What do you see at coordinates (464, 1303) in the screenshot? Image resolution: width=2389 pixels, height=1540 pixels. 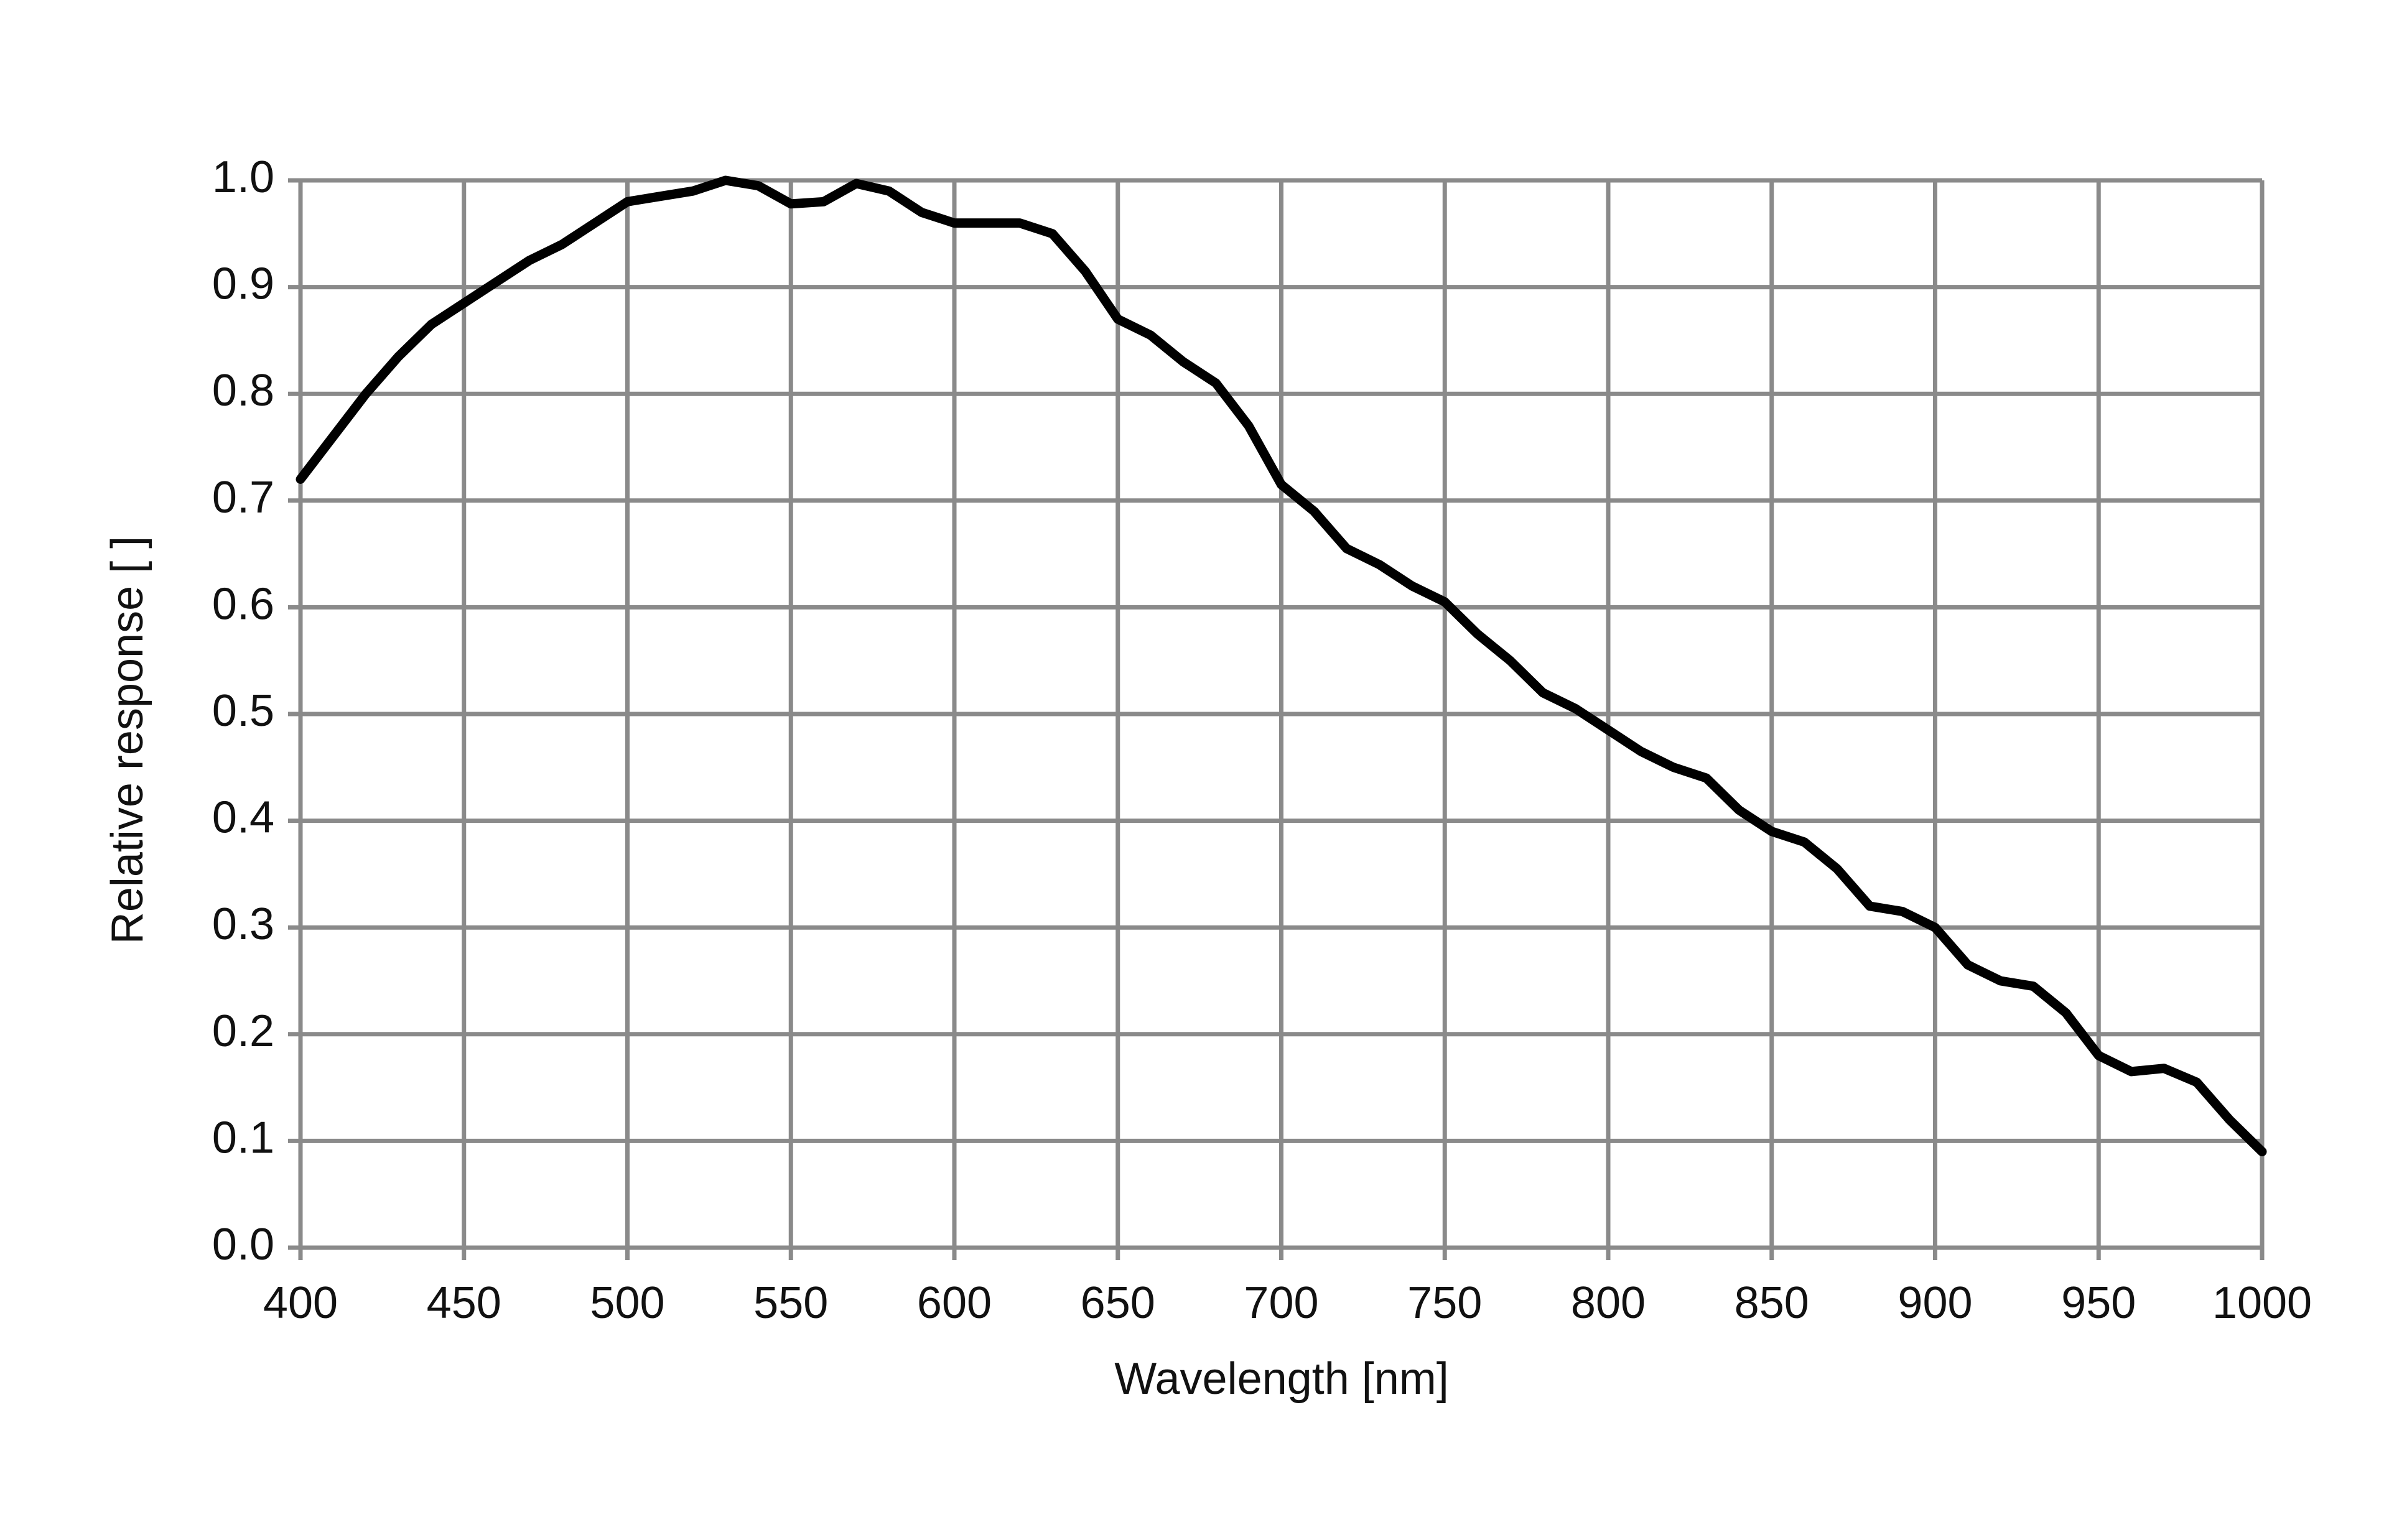 I see `x-tick-label: 450` at bounding box center [464, 1303].